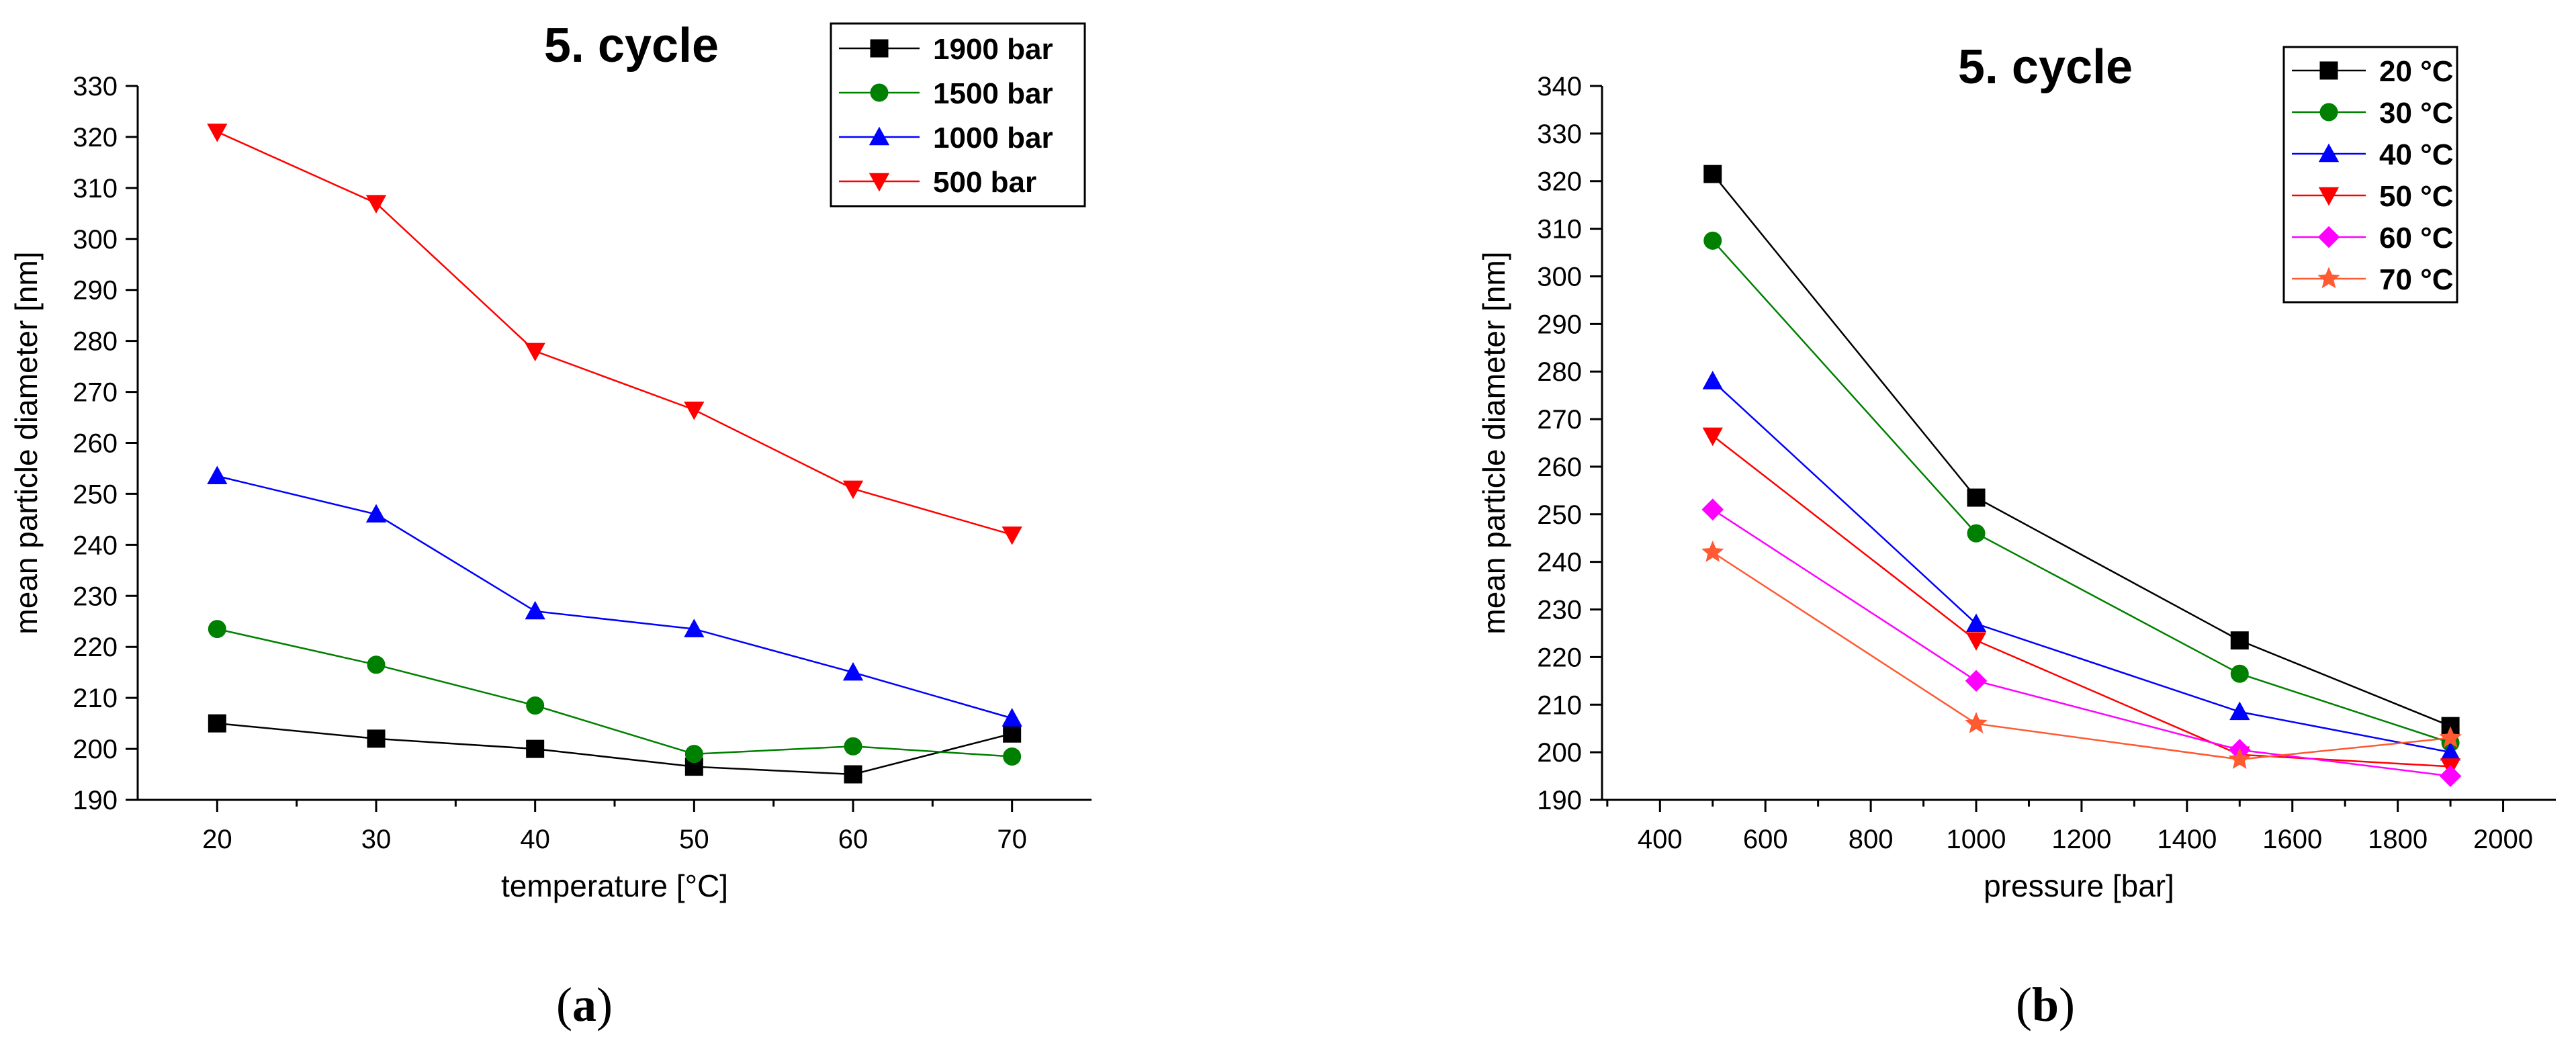 Image resolution: width=2576 pixels, height=1047 pixels. Describe the element at coordinates (993, 93) in the screenshot. I see `legend-label: 1500 bar` at that location.